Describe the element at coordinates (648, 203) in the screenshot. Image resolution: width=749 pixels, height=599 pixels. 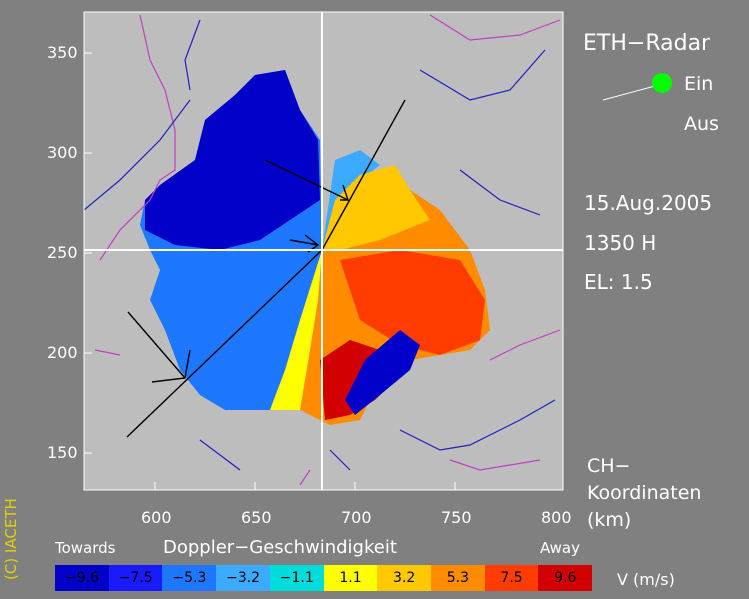
I see `date-label: 15.Aug.2005` at that location.